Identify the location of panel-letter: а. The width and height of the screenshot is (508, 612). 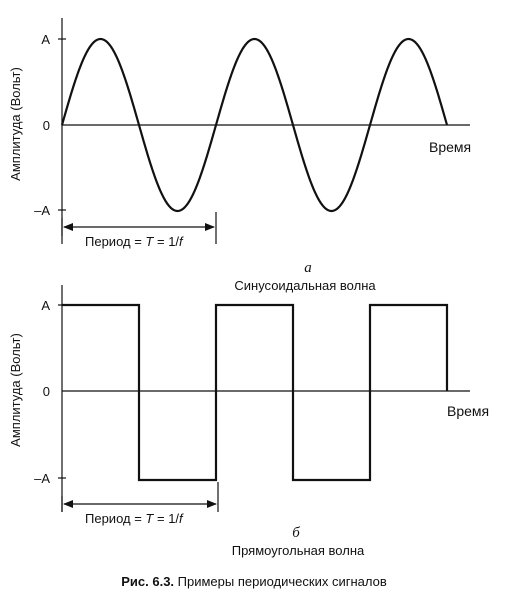
(308, 268).